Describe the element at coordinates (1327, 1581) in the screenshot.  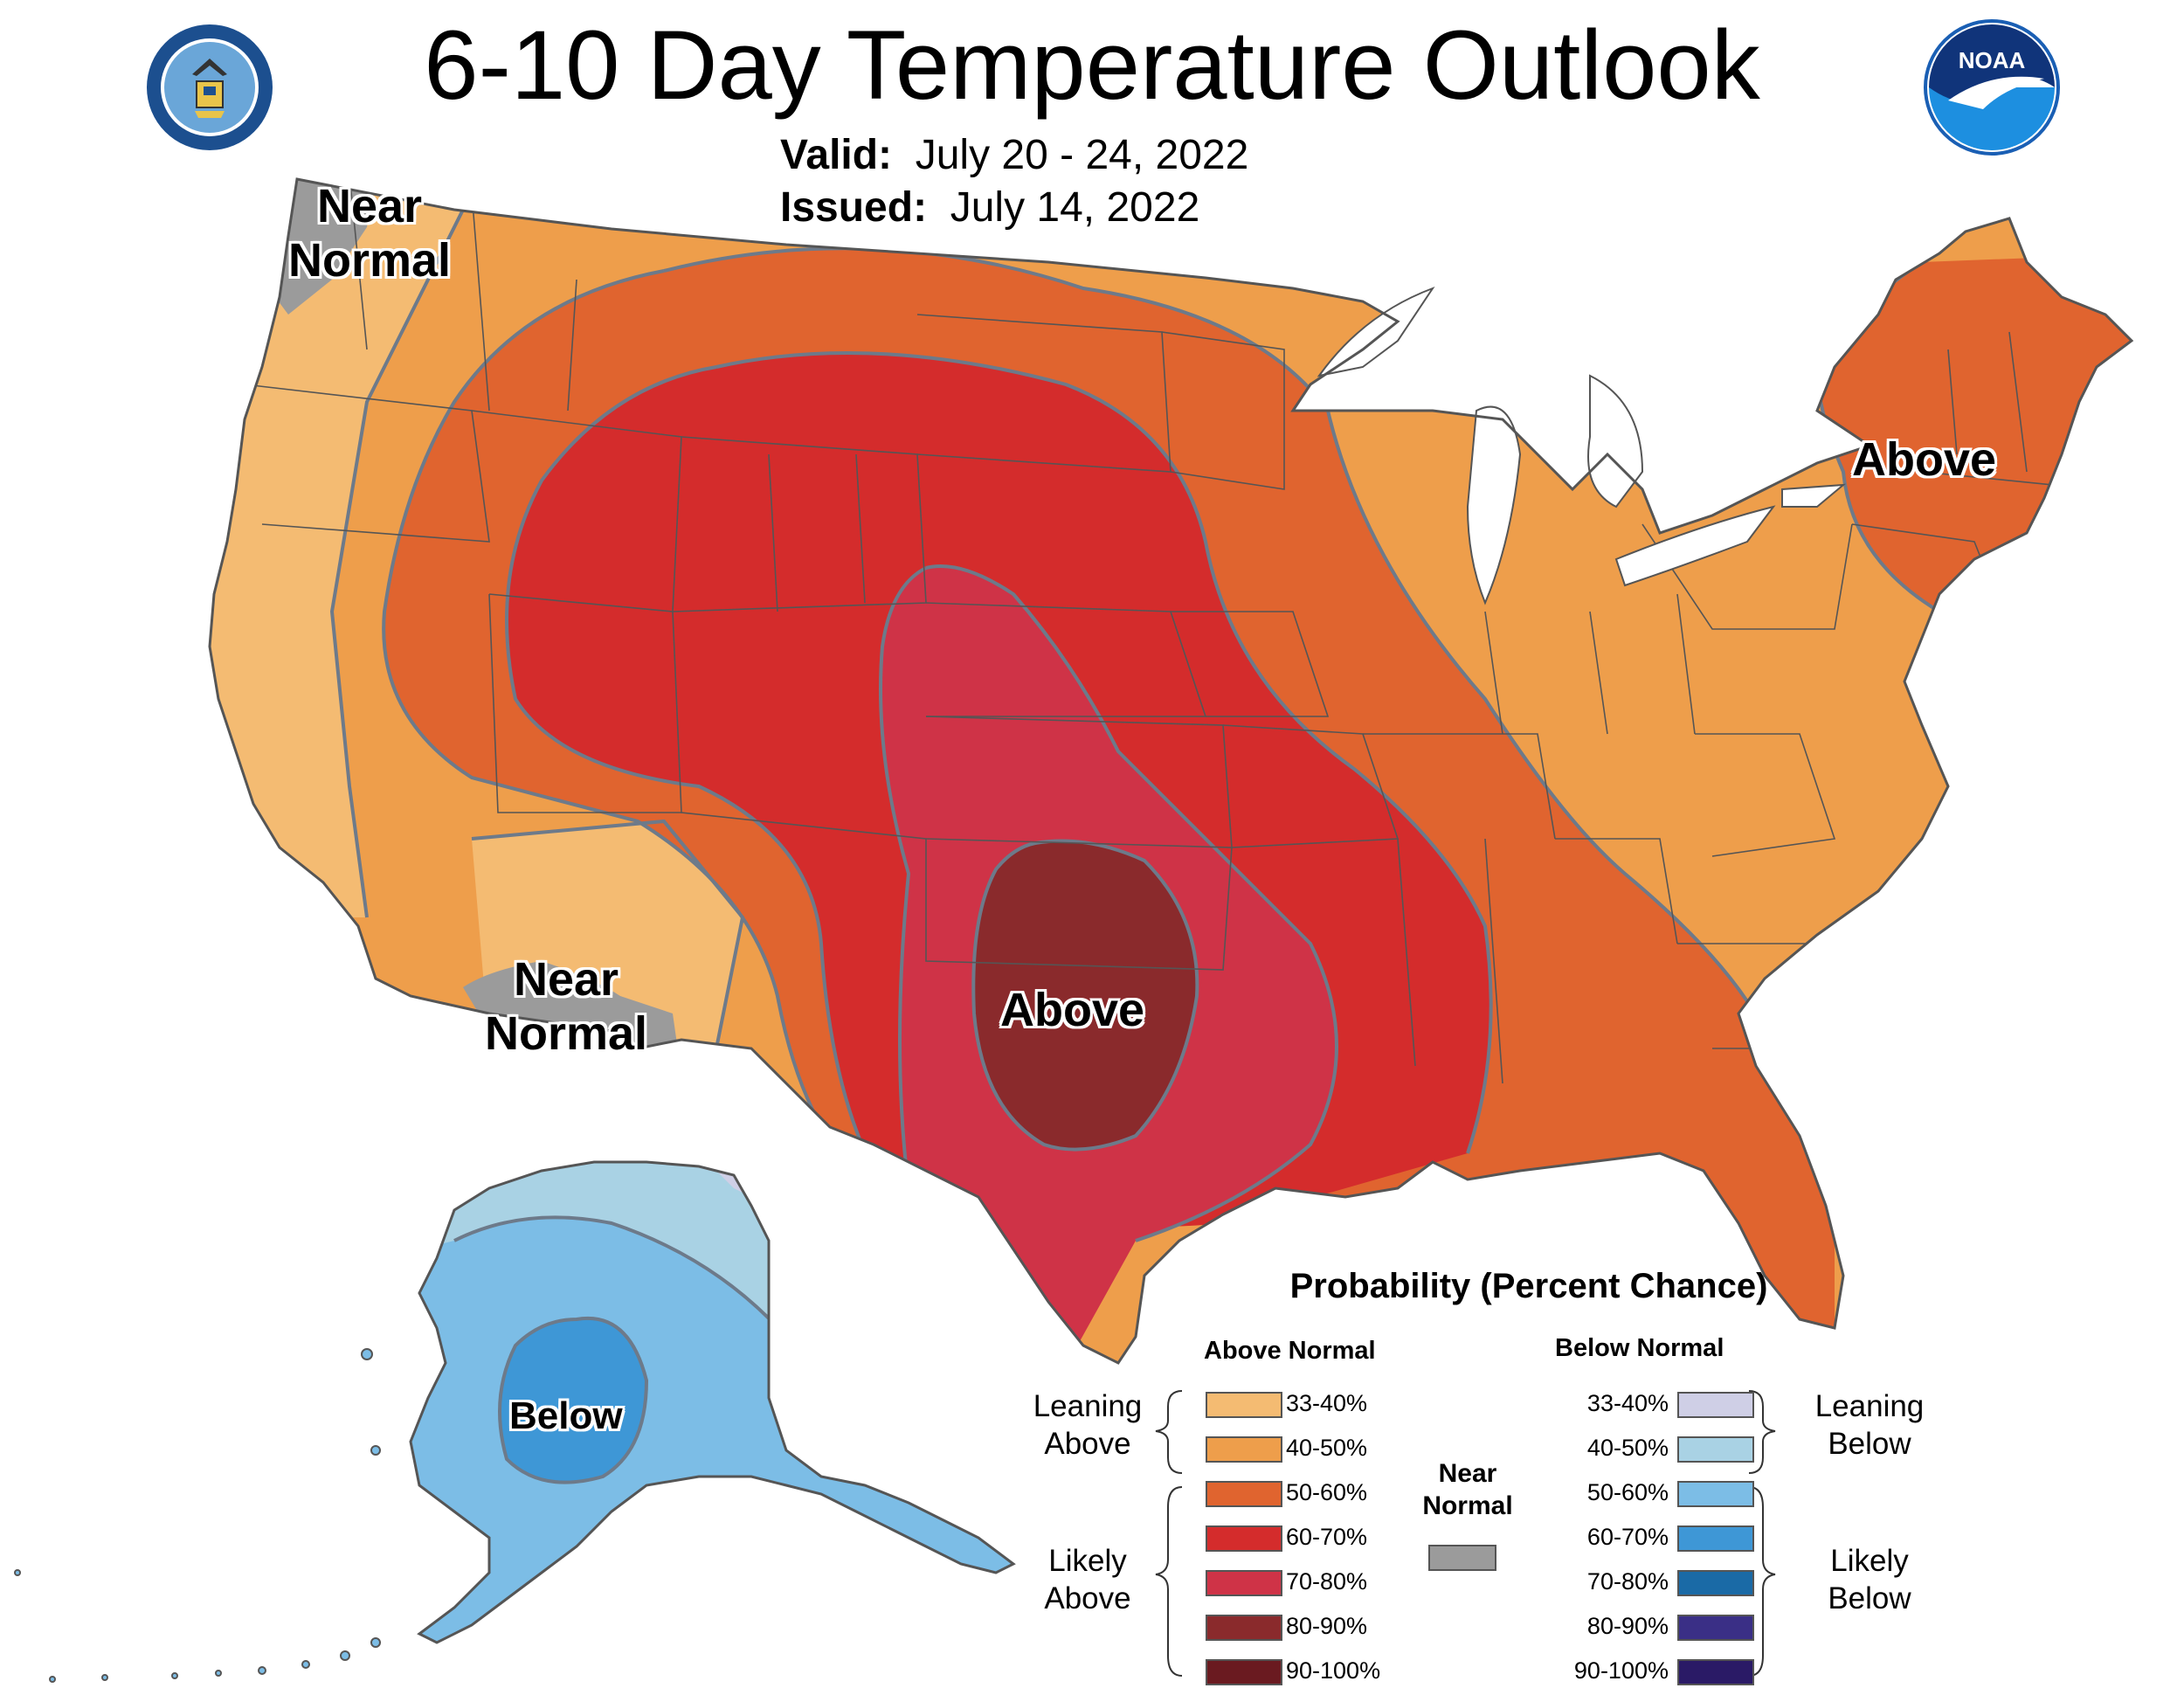
I see `legend-above-range-4: 70-80%` at that location.